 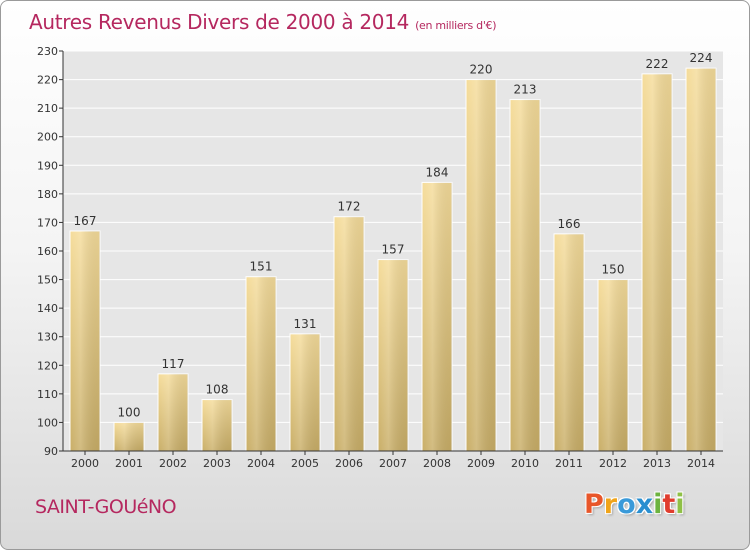 What do you see at coordinates (481, 70) in the screenshot?
I see `bar-value-label: 220` at bounding box center [481, 70].